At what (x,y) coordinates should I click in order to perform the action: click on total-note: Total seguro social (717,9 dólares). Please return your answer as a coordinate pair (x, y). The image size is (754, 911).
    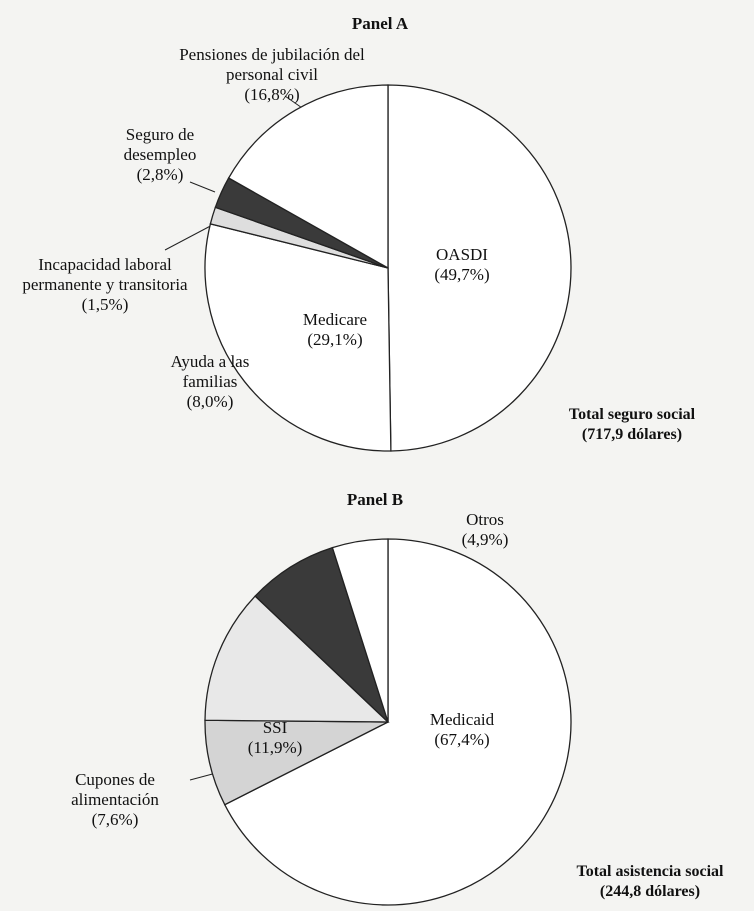
    Looking at the image, I should click on (632, 425).